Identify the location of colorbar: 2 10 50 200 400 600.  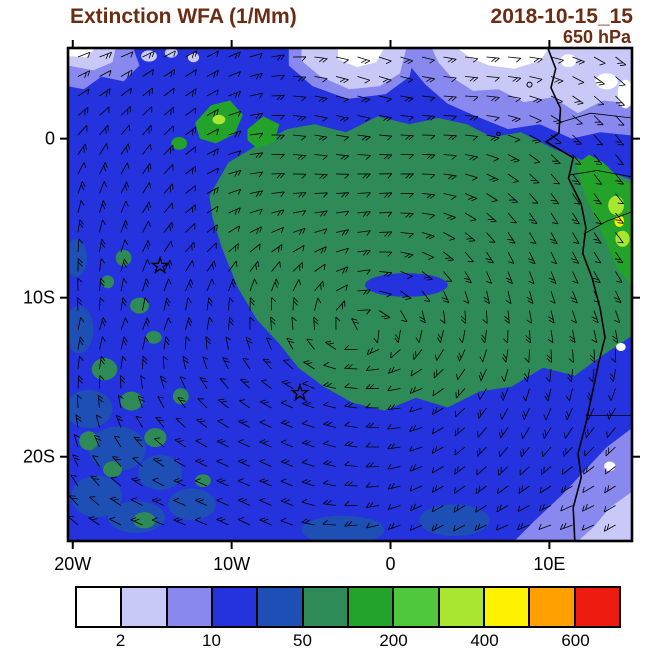
(348, 621).